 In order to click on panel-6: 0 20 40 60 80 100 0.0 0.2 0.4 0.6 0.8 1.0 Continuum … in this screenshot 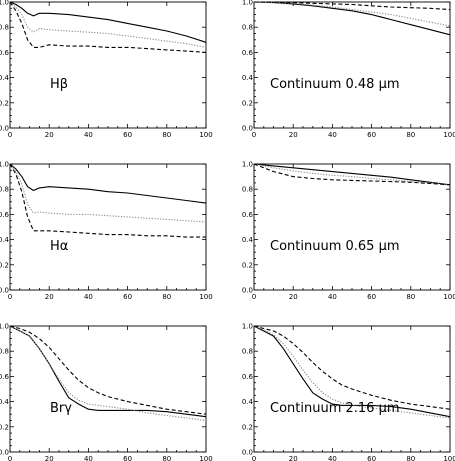, I will do `click(348, 392)`.